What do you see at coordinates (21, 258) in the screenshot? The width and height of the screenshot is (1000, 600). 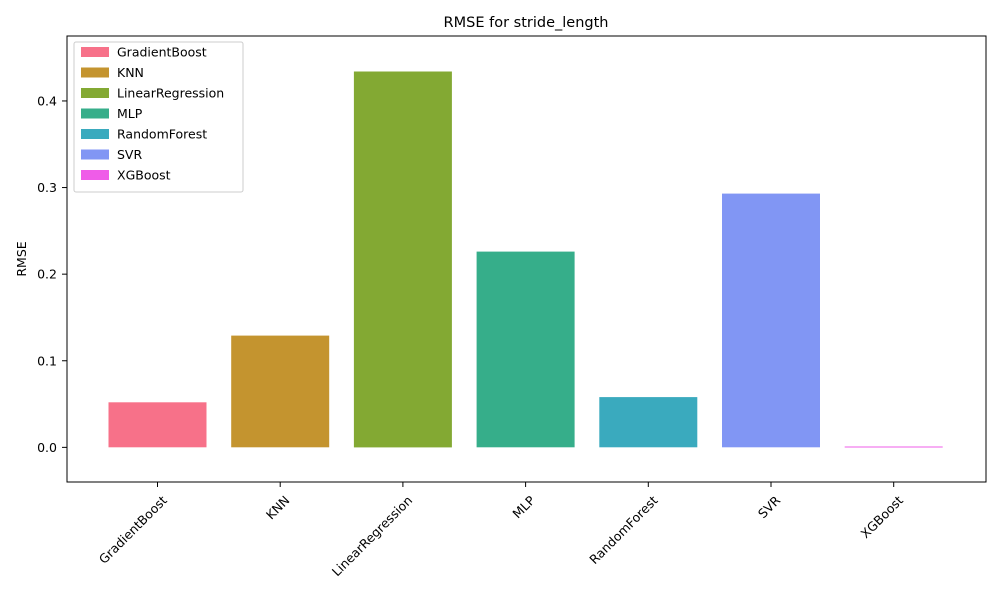 I see `y-axis-label: RMSE` at bounding box center [21, 258].